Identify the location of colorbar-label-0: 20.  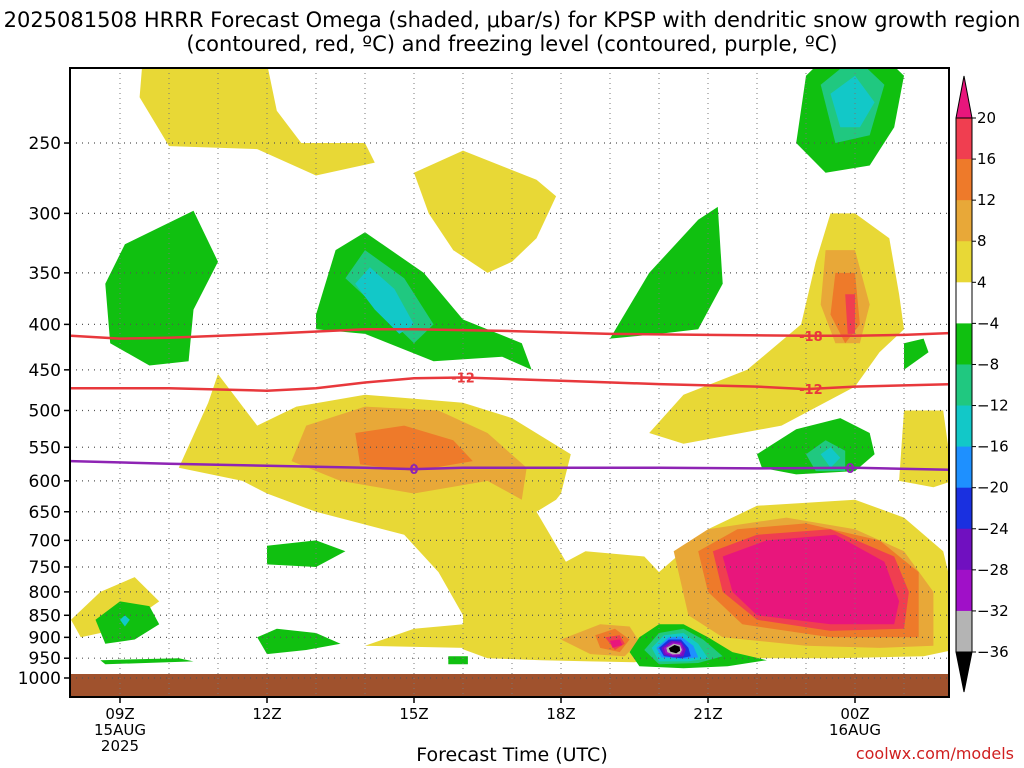
(986, 118).